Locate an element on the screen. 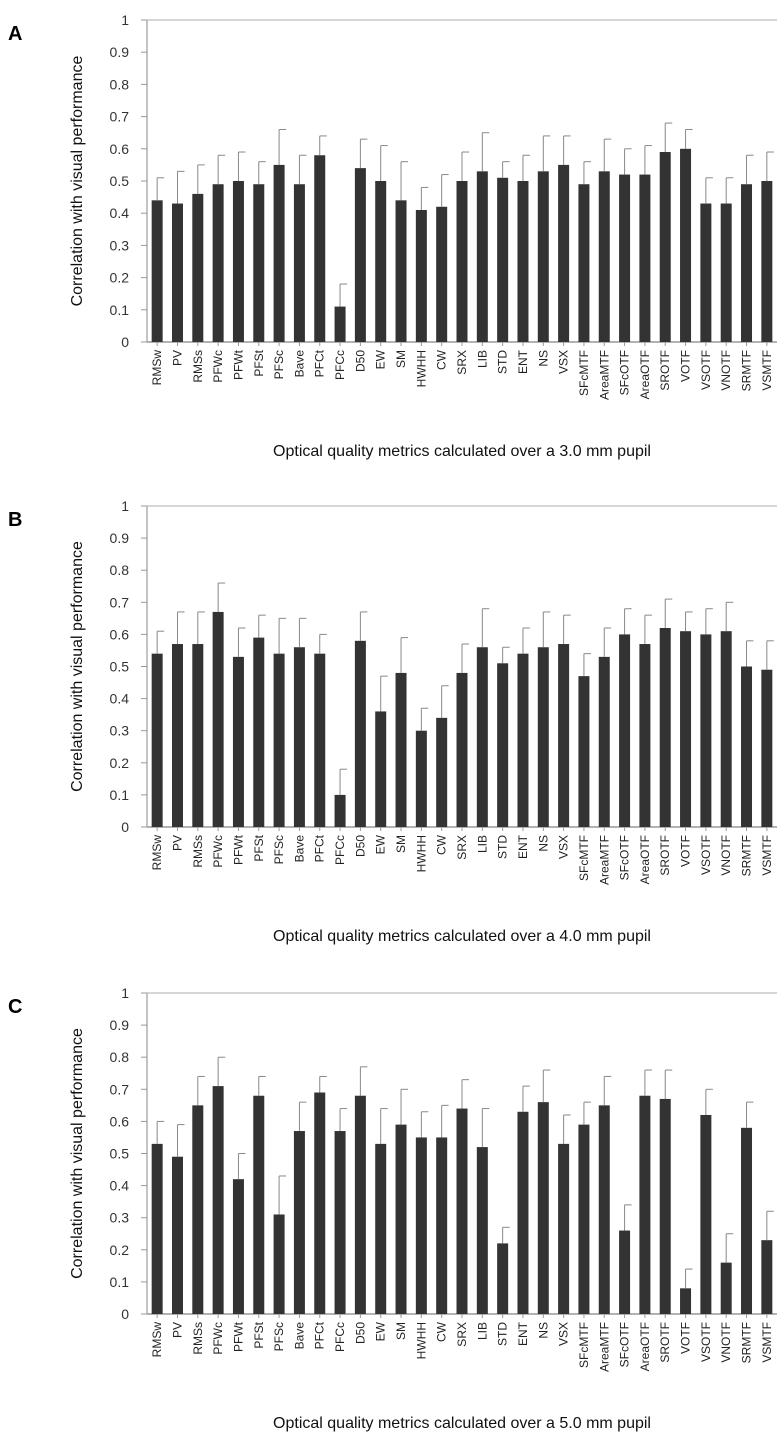 This screenshot has height=1435, width=777. x-tick-label: PFSc is located at coordinates (279, 364).